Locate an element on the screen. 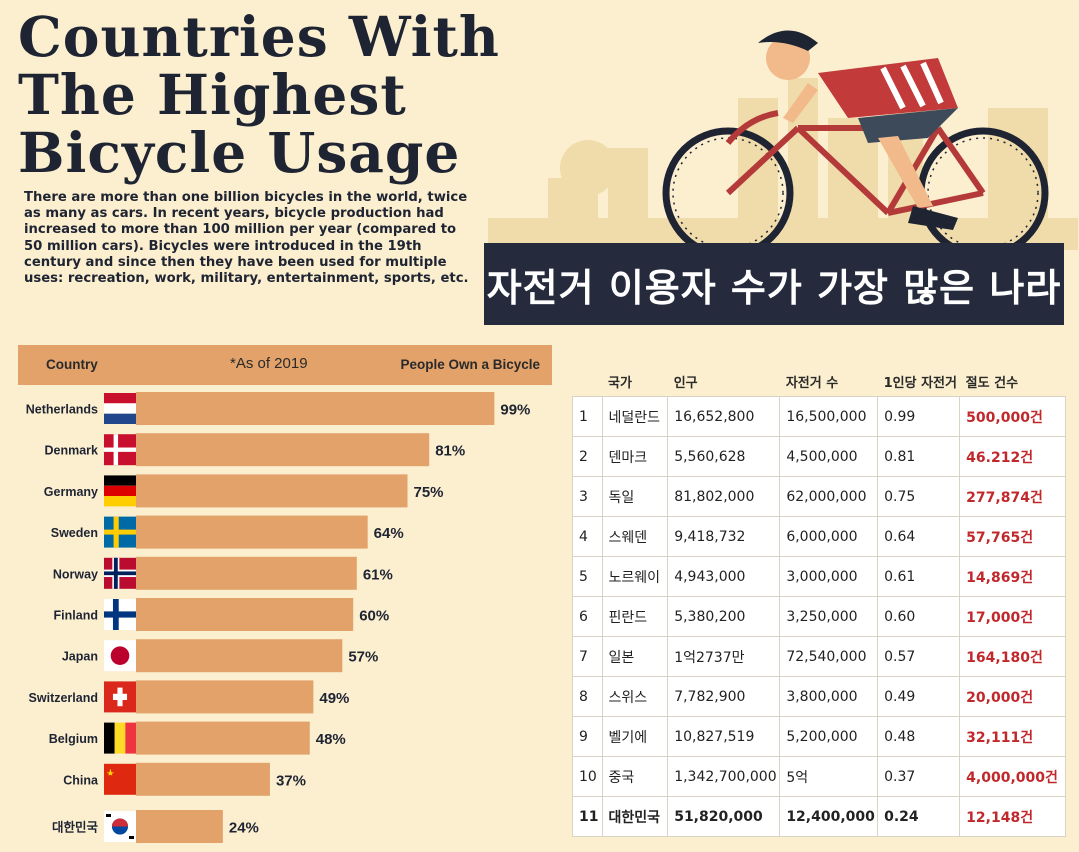 The image size is (1079, 852). table-cell: 덴마크 is located at coordinates (635, 456).